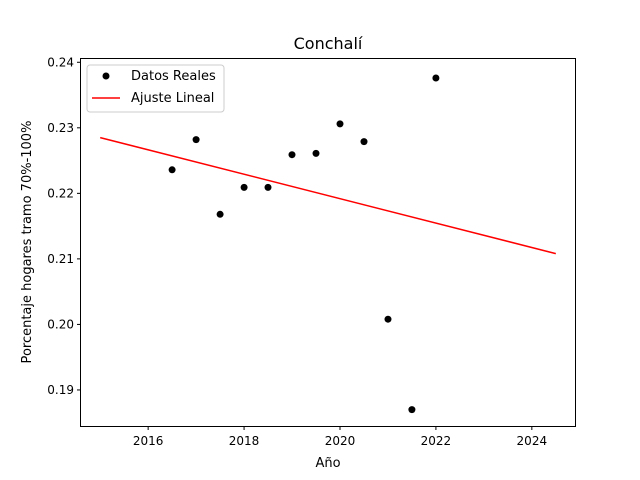 This screenshot has height=480, width=640. What do you see at coordinates (148, 441) in the screenshot?
I see `x-tick-label: 2016` at bounding box center [148, 441].